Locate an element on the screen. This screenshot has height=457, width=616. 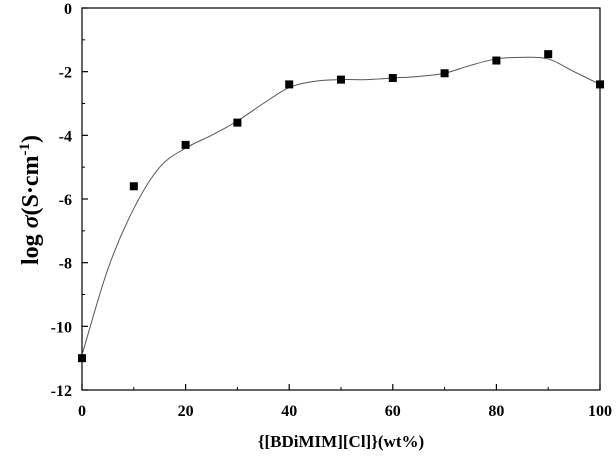
y-axis-title: log σ(S·cm-1) is located at coordinates (30, 200).